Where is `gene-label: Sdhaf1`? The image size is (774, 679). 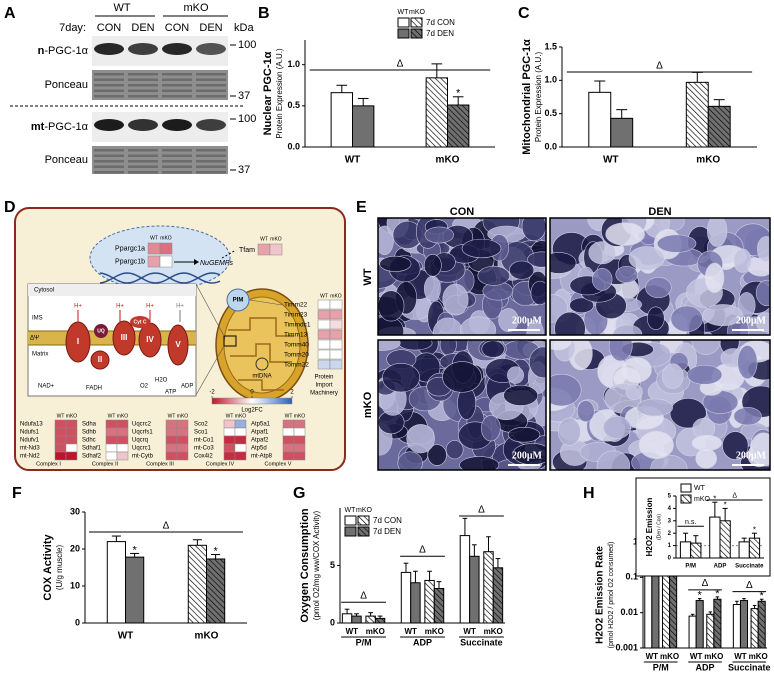
gene-label: Sdhaf1 is located at coordinates (92, 449).